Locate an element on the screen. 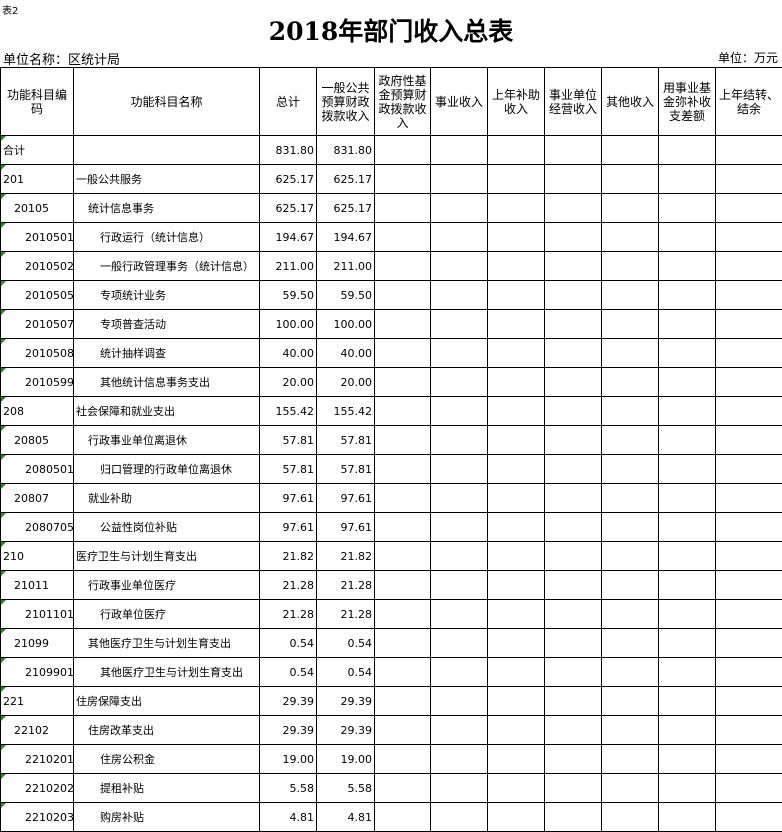  name-cell: 其他医疗卫生与计划生育支出 is located at coordinates (166, 643).